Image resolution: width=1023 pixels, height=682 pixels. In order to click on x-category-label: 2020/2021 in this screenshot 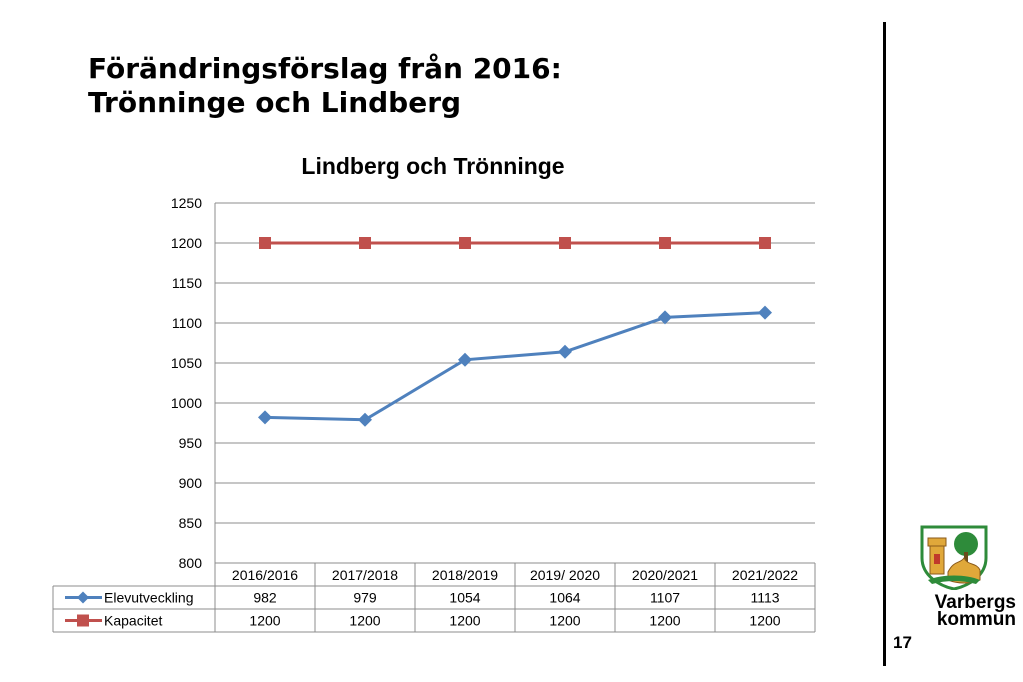, I will do `click(665, 575)`.